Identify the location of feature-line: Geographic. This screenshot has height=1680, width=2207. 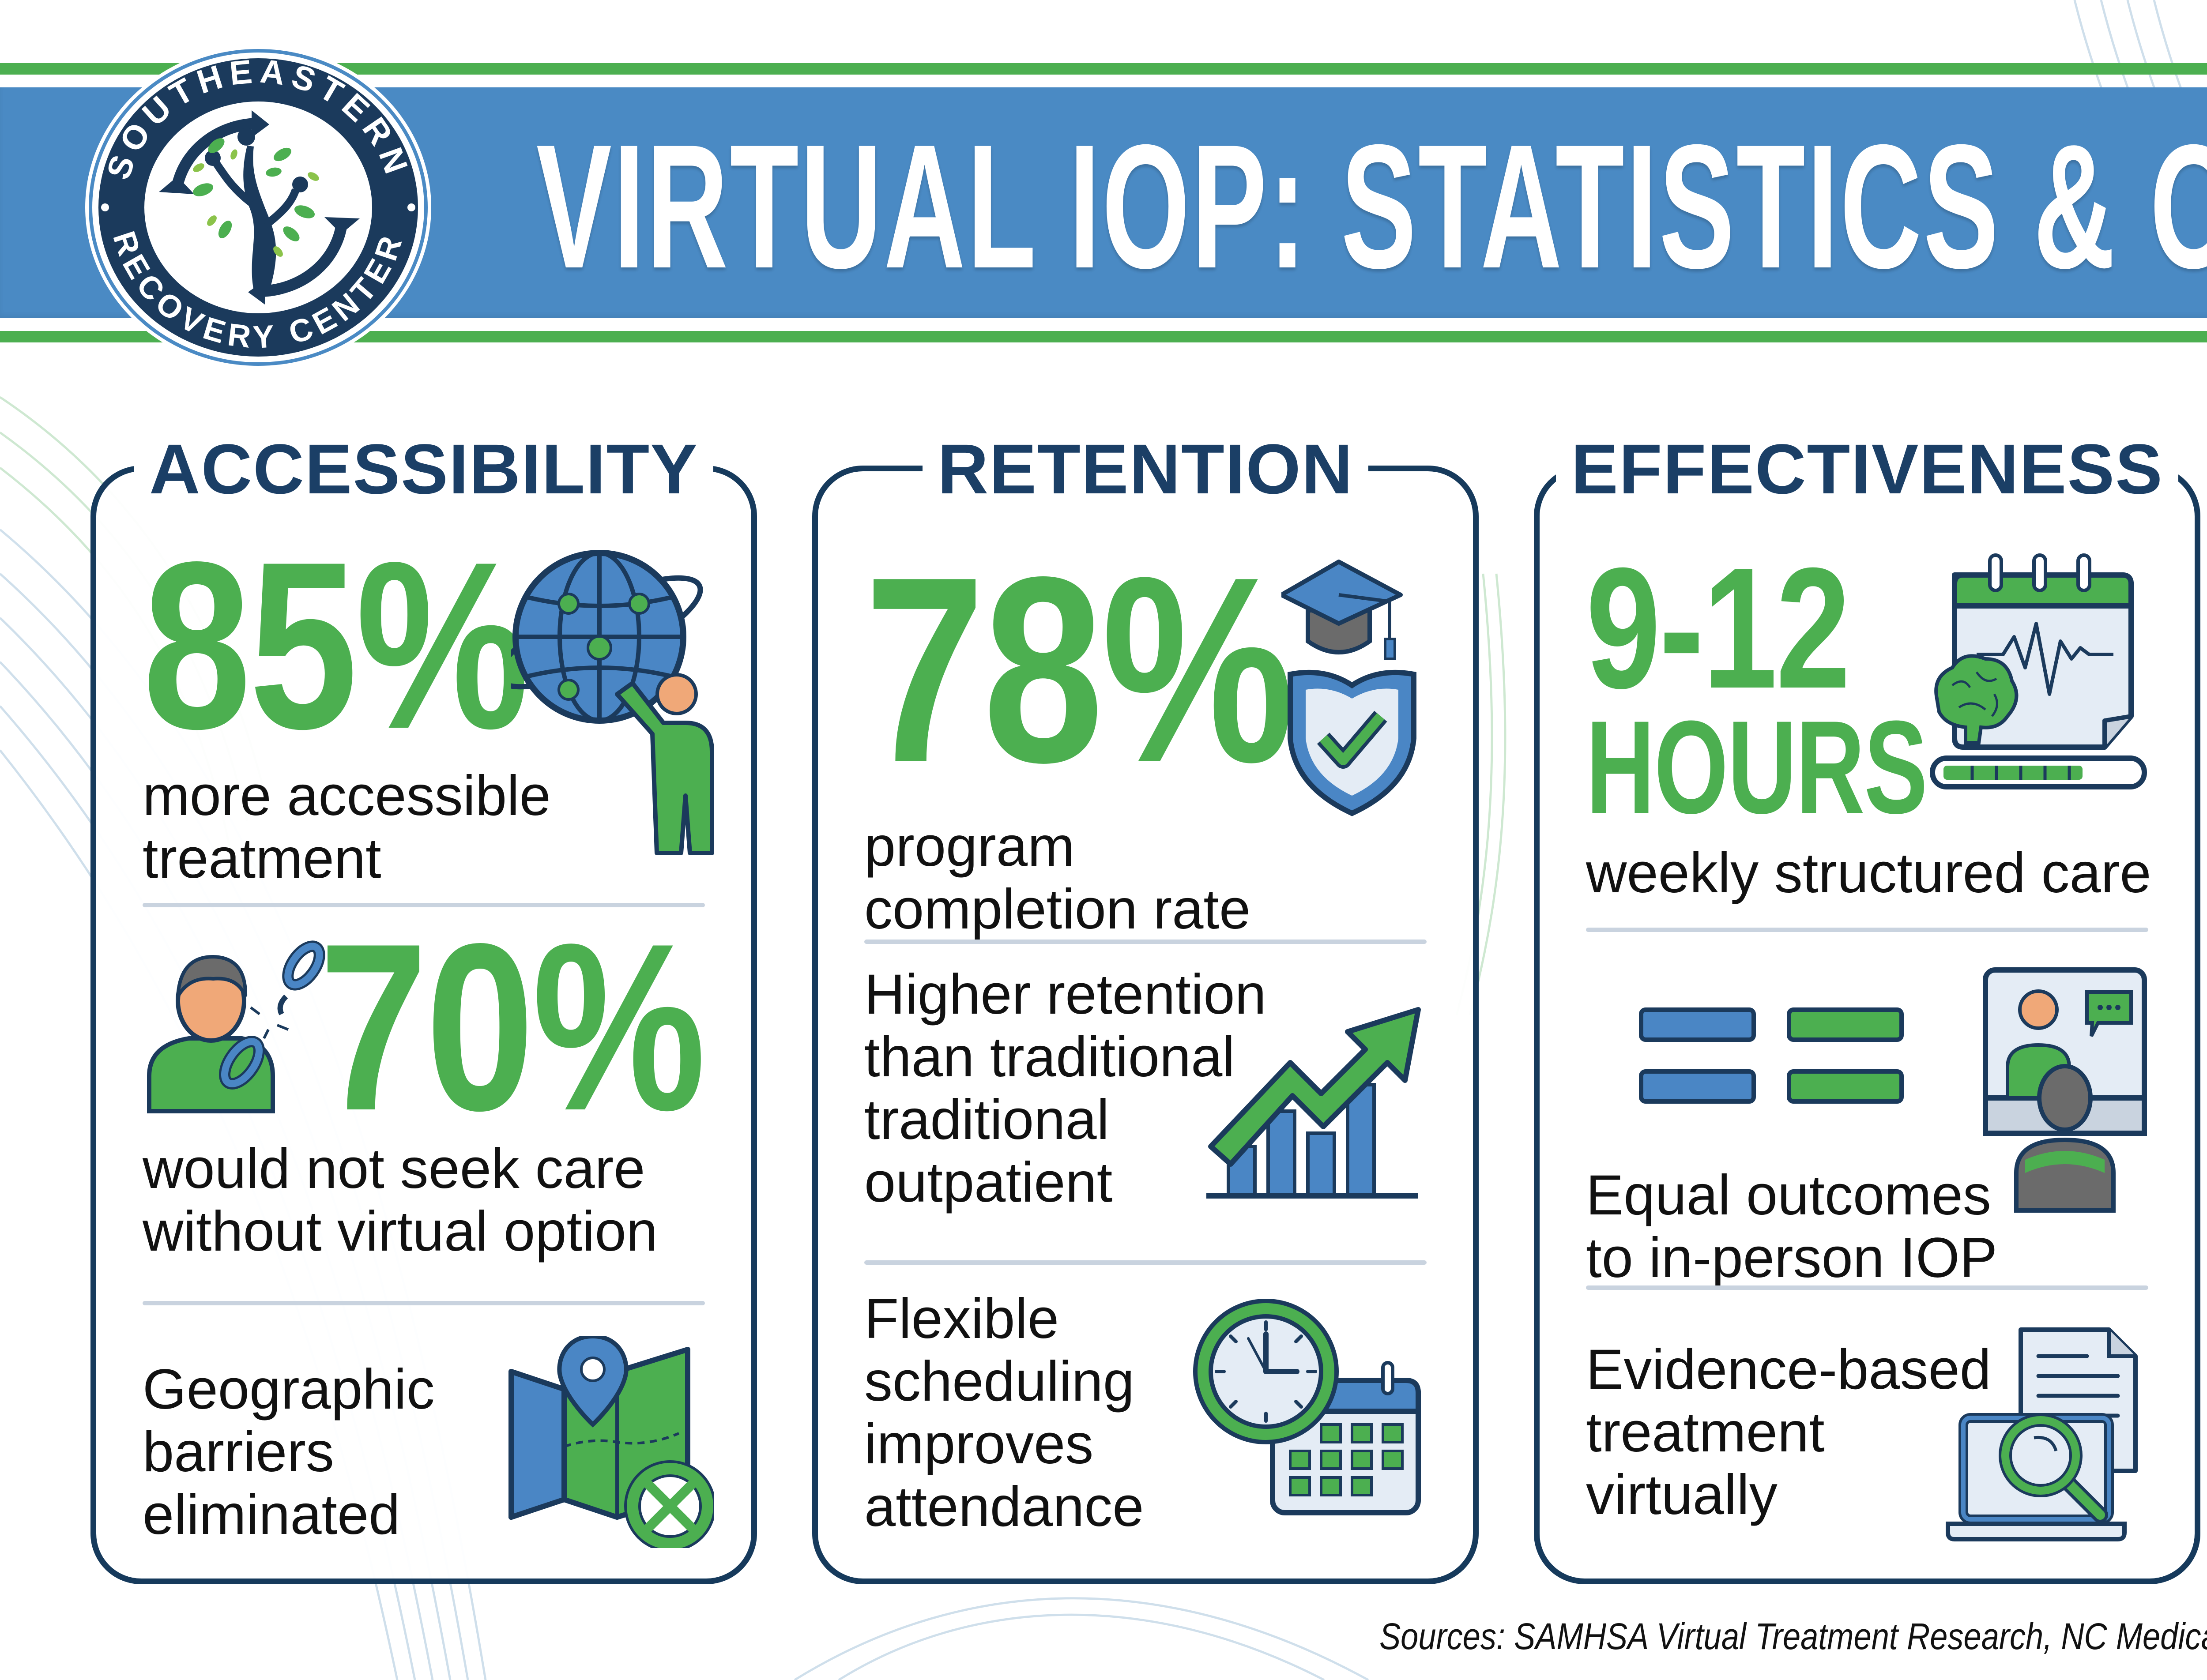
(289, 1390).